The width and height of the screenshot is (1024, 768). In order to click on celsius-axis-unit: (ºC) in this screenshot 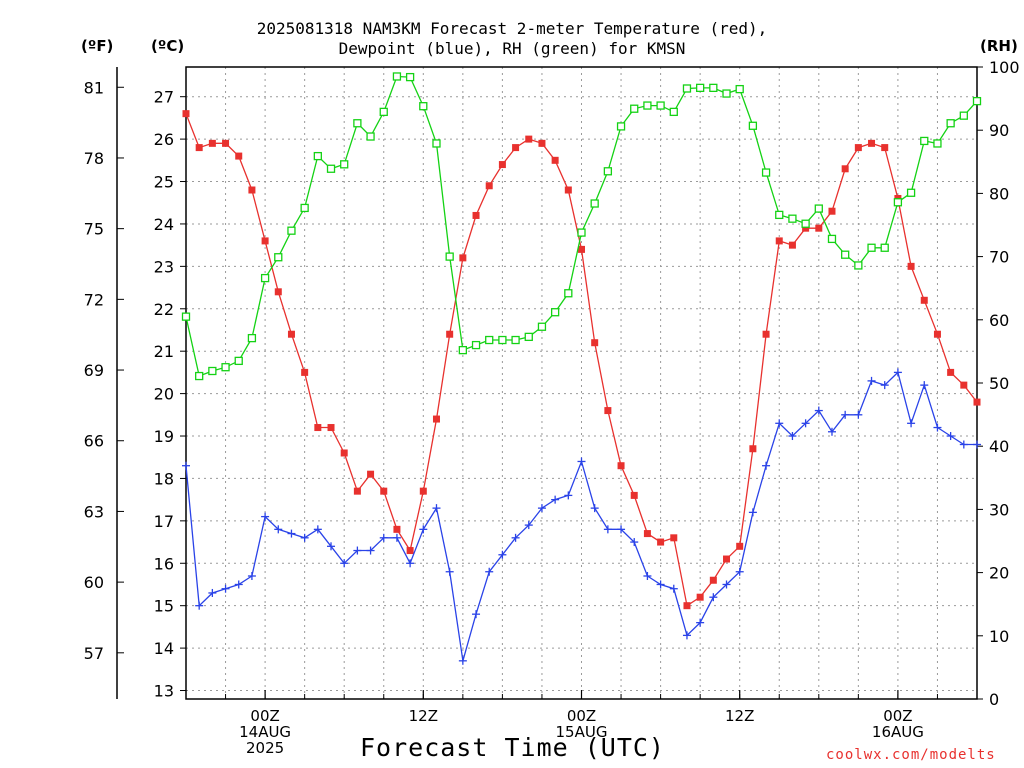, I will do `click(168, 46)`.